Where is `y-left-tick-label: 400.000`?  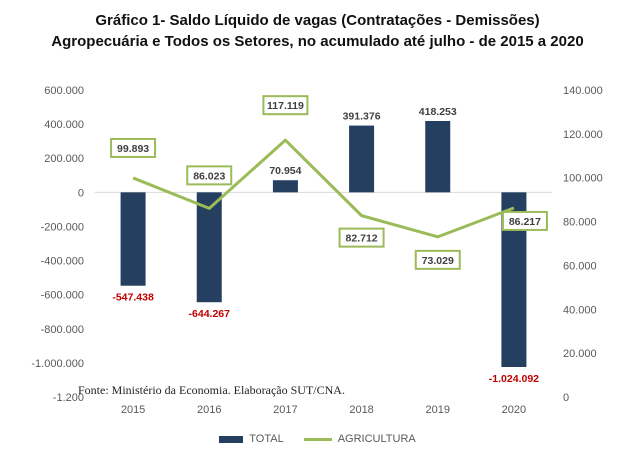
y-left-tick-label: 400.000 is located at coordinates (64, 125).